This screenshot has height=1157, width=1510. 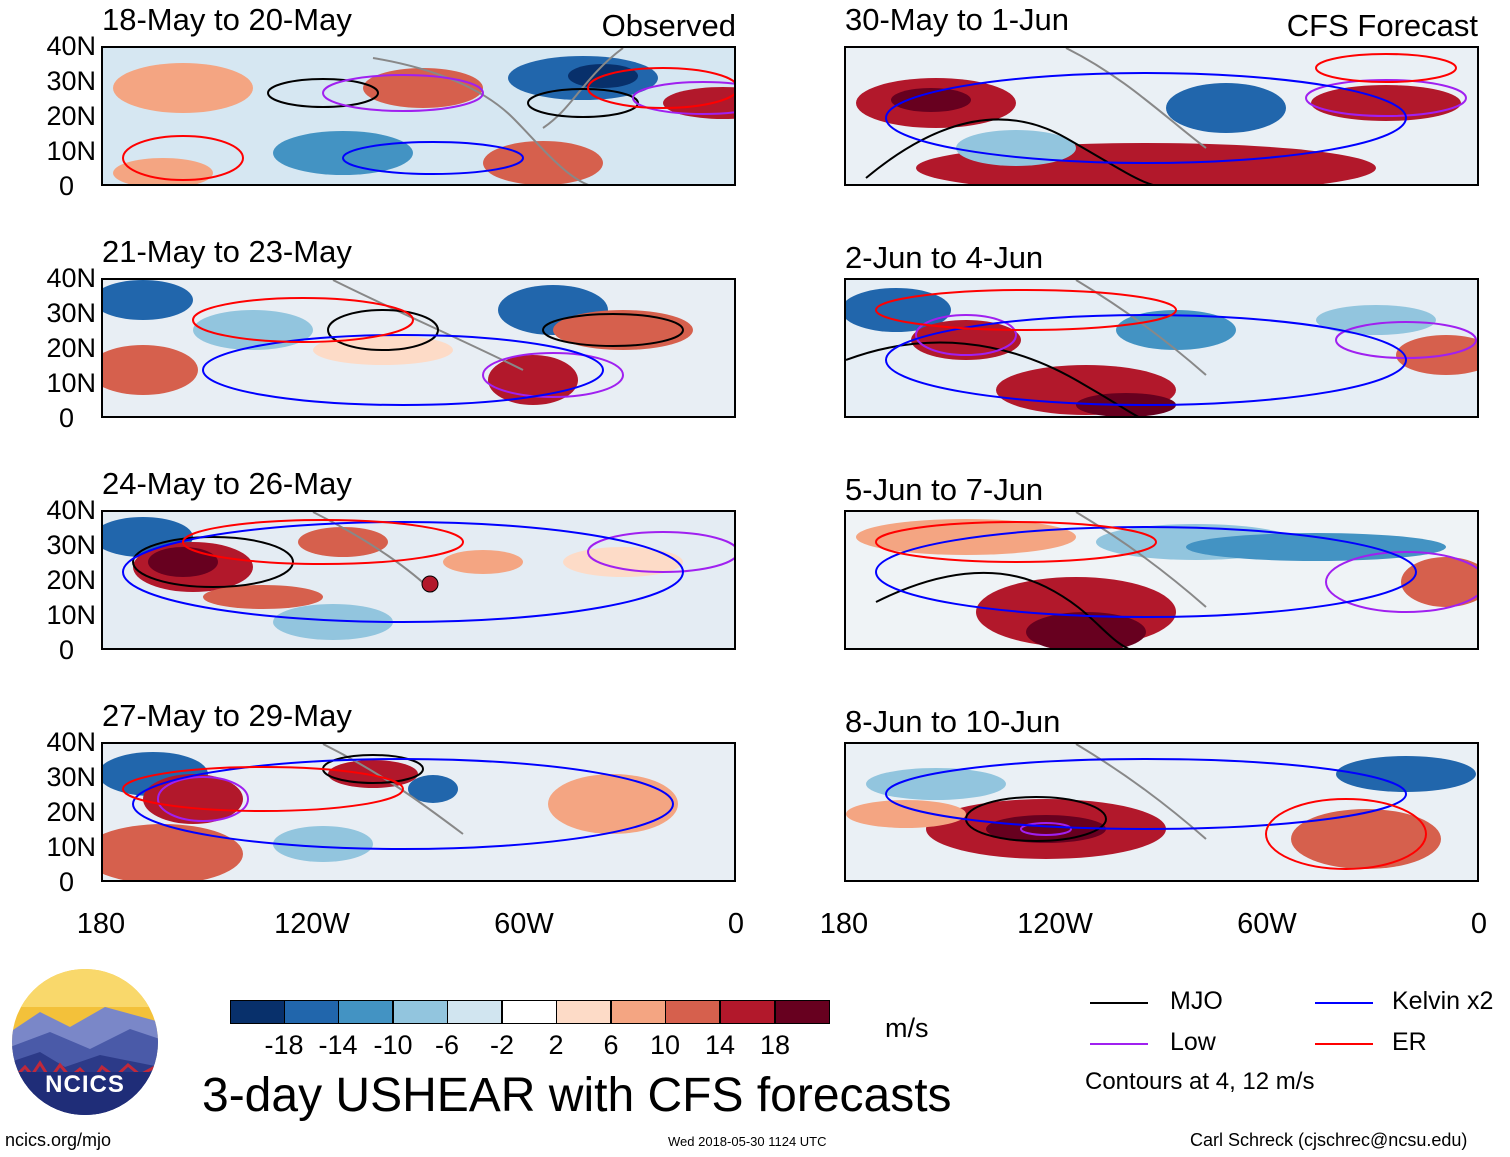 What do you see at coordinates (665, 1045) in the screenshot?
I see `colorbar-tick: 10` at bounding box center [665, 1045].